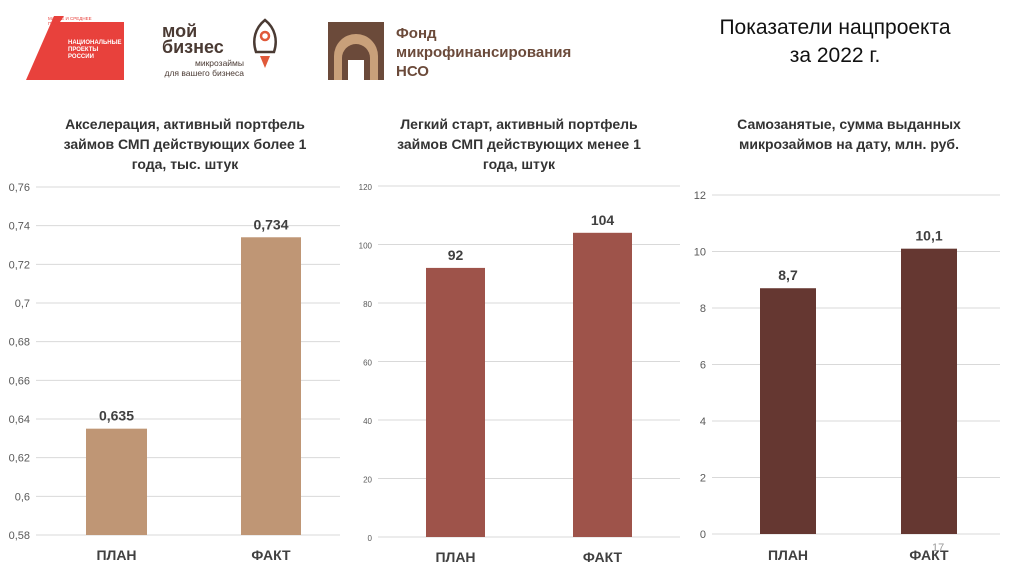  What do you see at coordinates (22, 497) in the screenshot?
I see `chart1-ytick-label: 0,6` at bounding box center [22, 497].